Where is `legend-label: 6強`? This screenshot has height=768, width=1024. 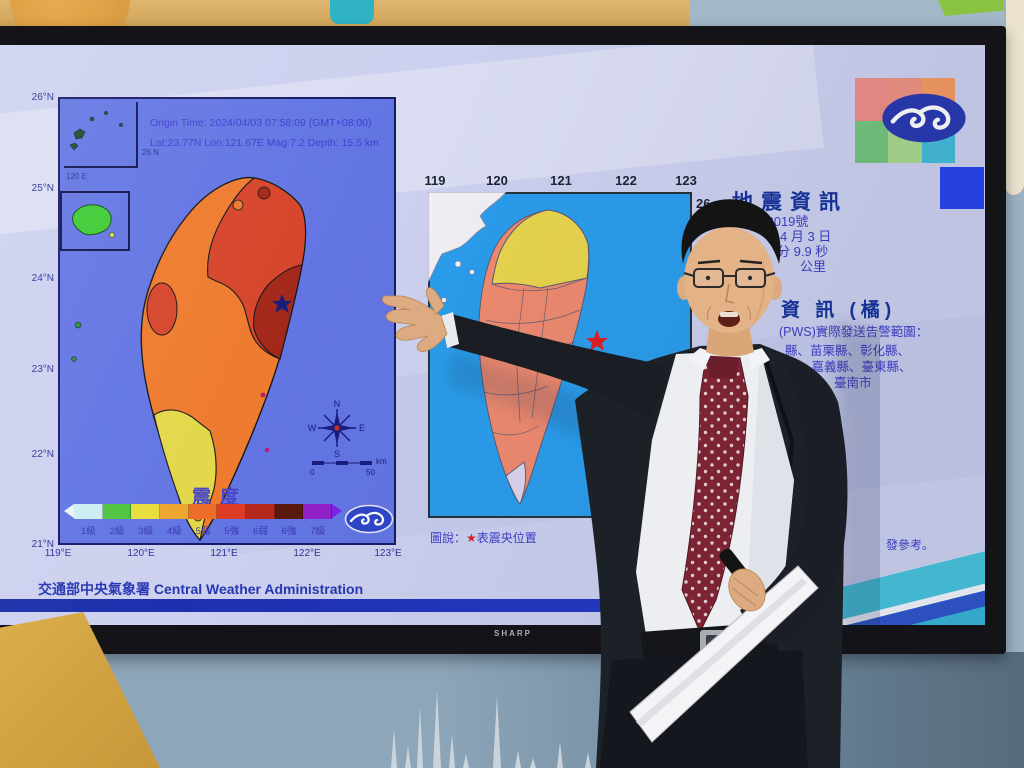 legend-label: 6強 is located at coordinates (289, 531).